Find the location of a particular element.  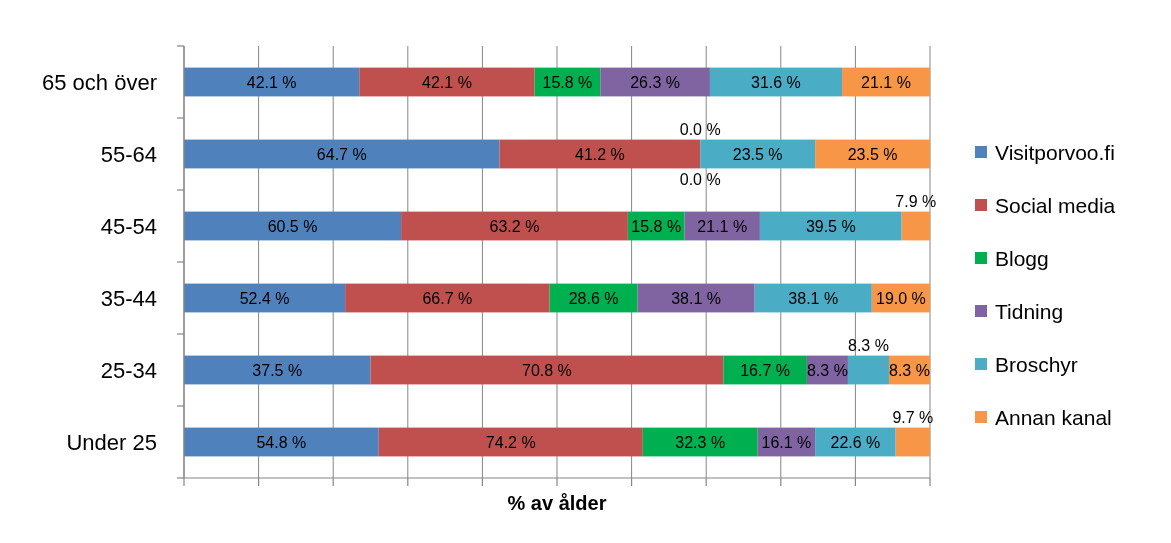

annotation: 28.6 % is located at coordinates (593, 298).